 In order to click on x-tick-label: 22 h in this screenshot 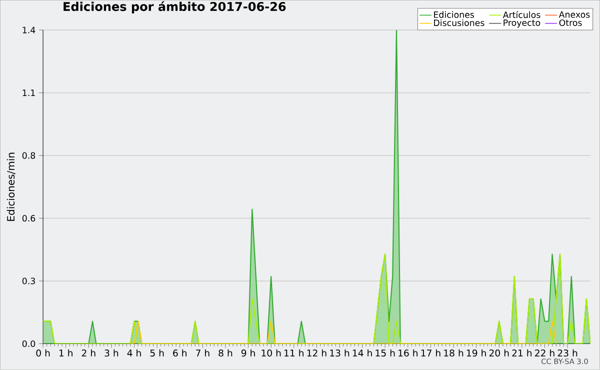, I will do `click(544, 353)`.